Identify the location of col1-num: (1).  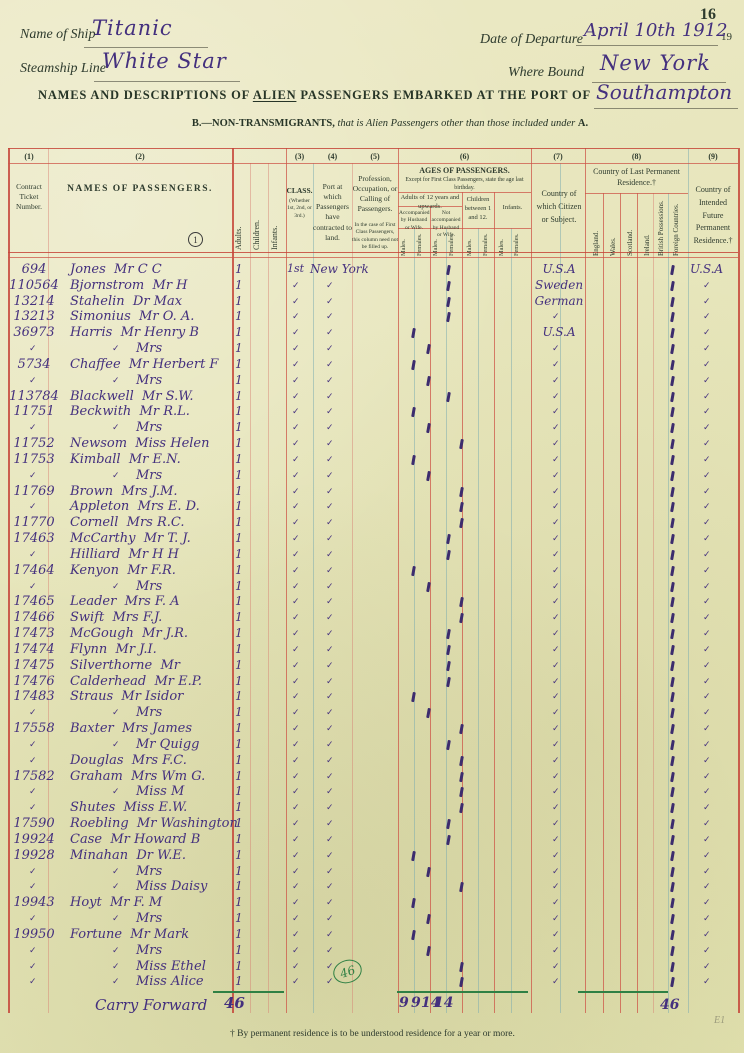
(29, 156).